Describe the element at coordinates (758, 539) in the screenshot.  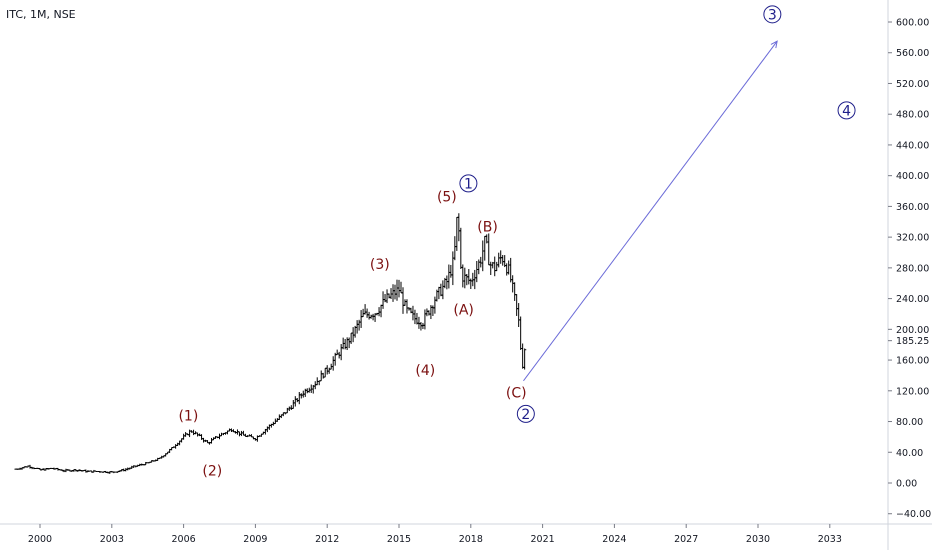
I see `date-tick-label: 2030` at that location.